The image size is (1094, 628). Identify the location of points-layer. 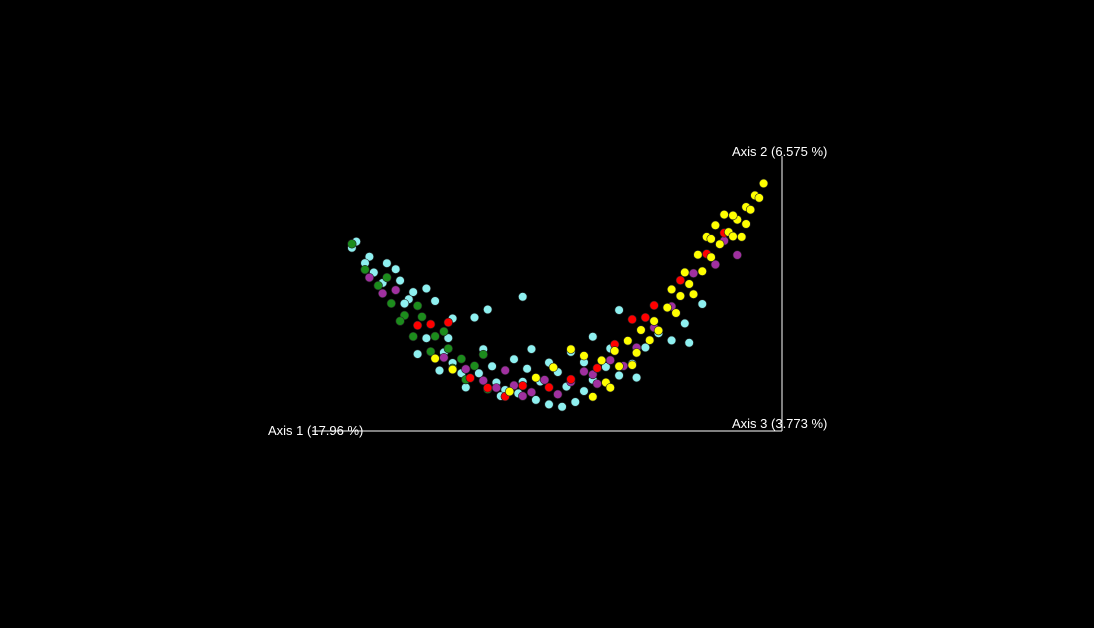
(558, 295).